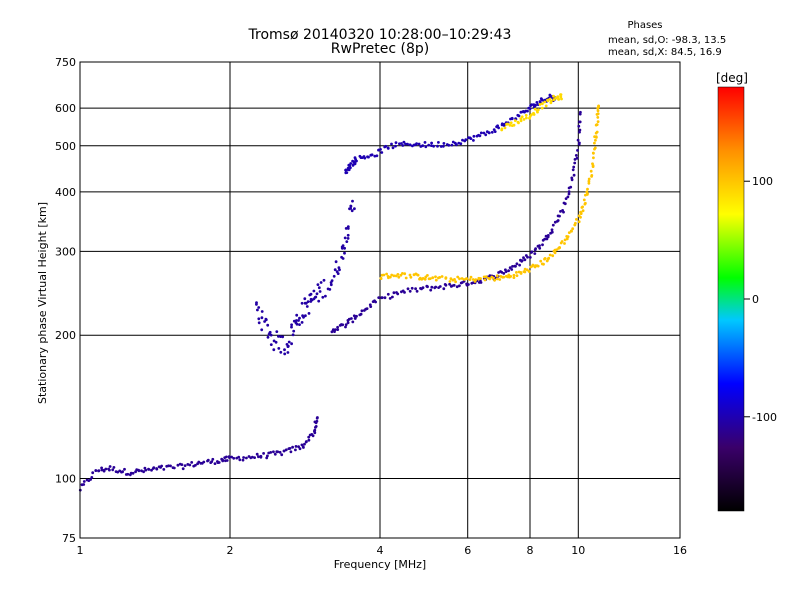  What do you see at coordinates (69, 538) in the screenshot?
I see `y-tick-label: 75` at bounding box center [69, 538].